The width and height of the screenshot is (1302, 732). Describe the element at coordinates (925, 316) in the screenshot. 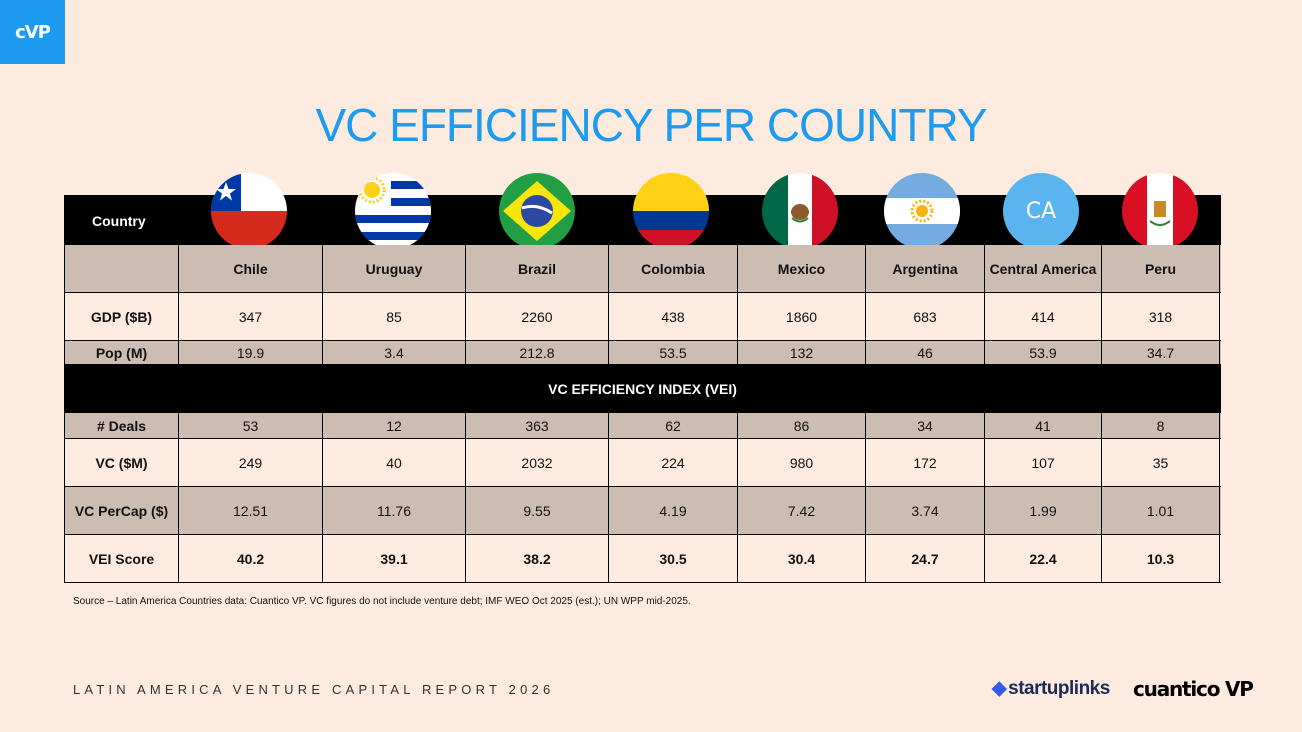

I see `gdp-value: 683` at that location.